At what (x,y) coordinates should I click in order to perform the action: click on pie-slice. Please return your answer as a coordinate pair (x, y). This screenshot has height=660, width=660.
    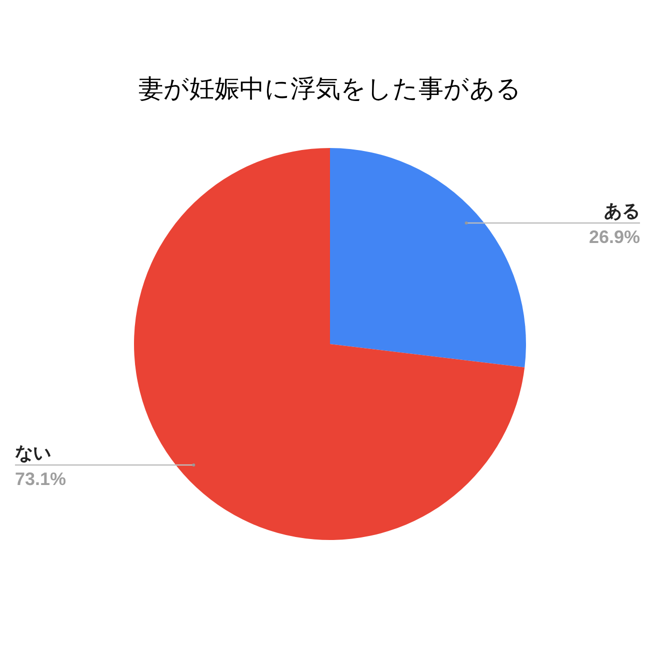
    Looking at the image, I should click on (428, 258).